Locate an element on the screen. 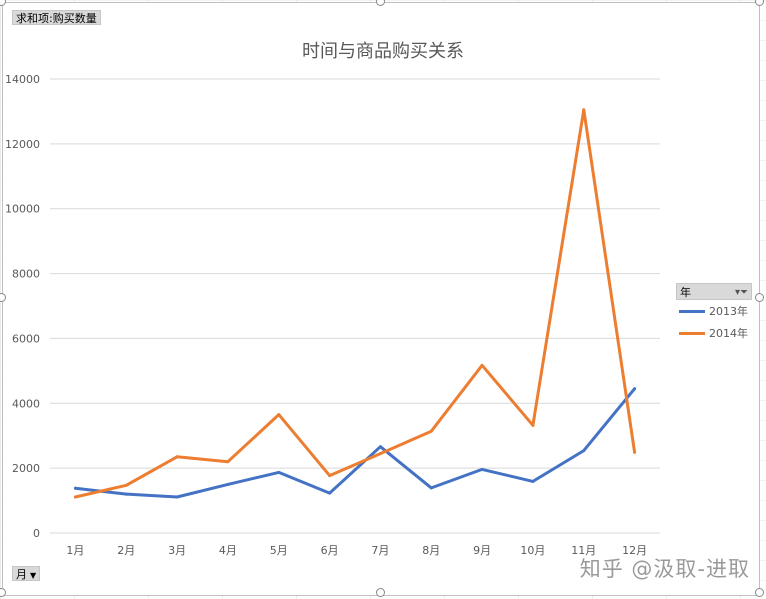  x-tick-label: 6月 is located at coordinates (330, 550).